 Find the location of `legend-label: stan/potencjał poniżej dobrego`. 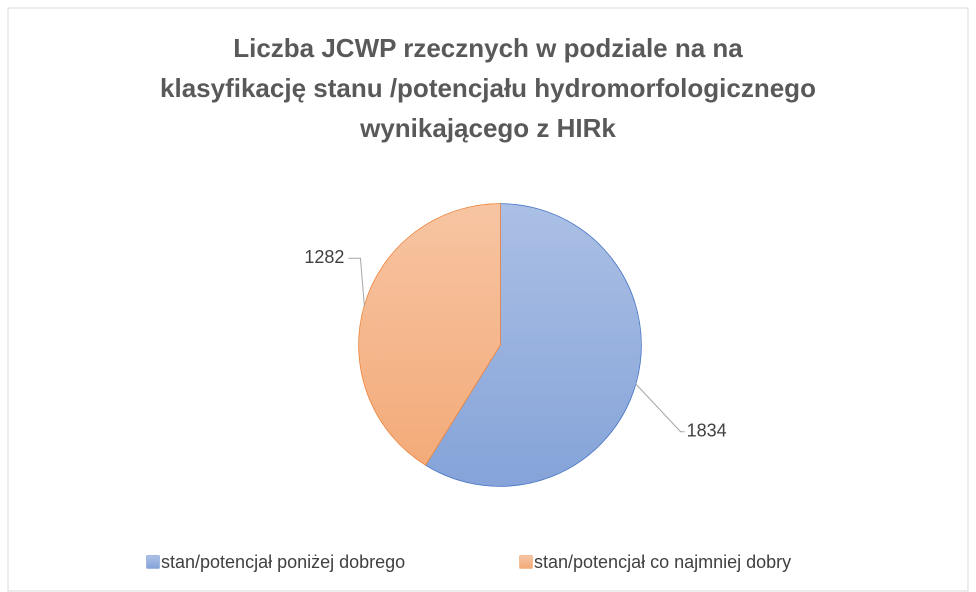

legend-label: stan/potencjał poniżej dobrego is located at coordinates (283, 562).